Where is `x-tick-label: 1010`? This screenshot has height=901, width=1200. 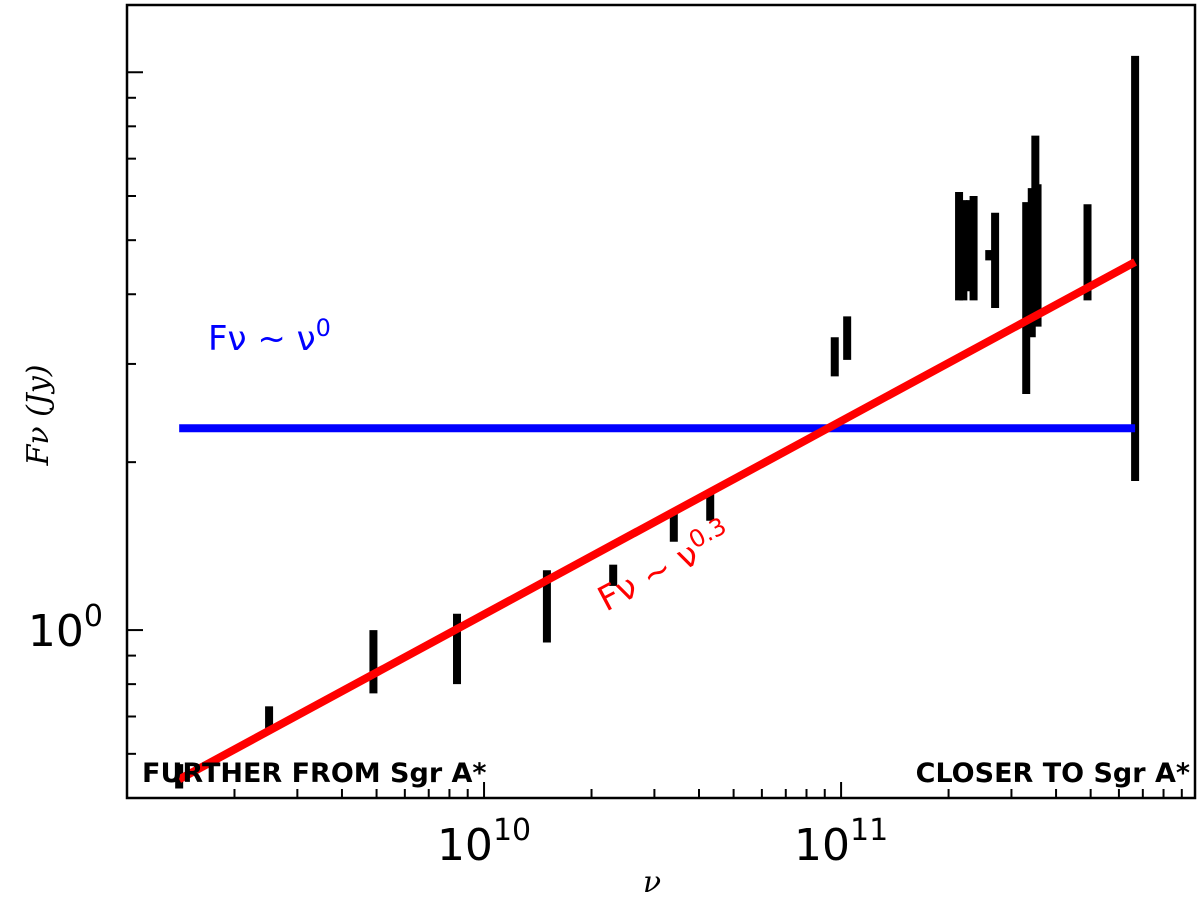 x-tick-label: 1010 is located at coordinates (484, 842).